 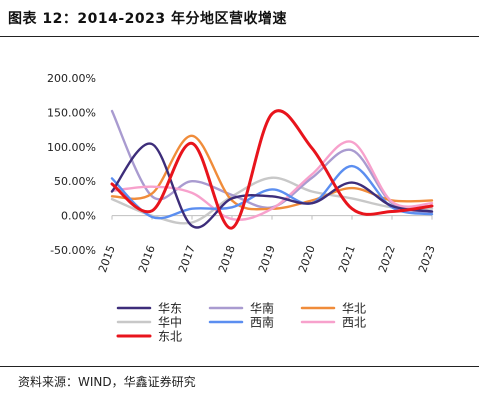 What do you see at coordinates (187, 259) in the screenshot?
I see `x-tick-label: 2017` at bounding box center [187, 259].